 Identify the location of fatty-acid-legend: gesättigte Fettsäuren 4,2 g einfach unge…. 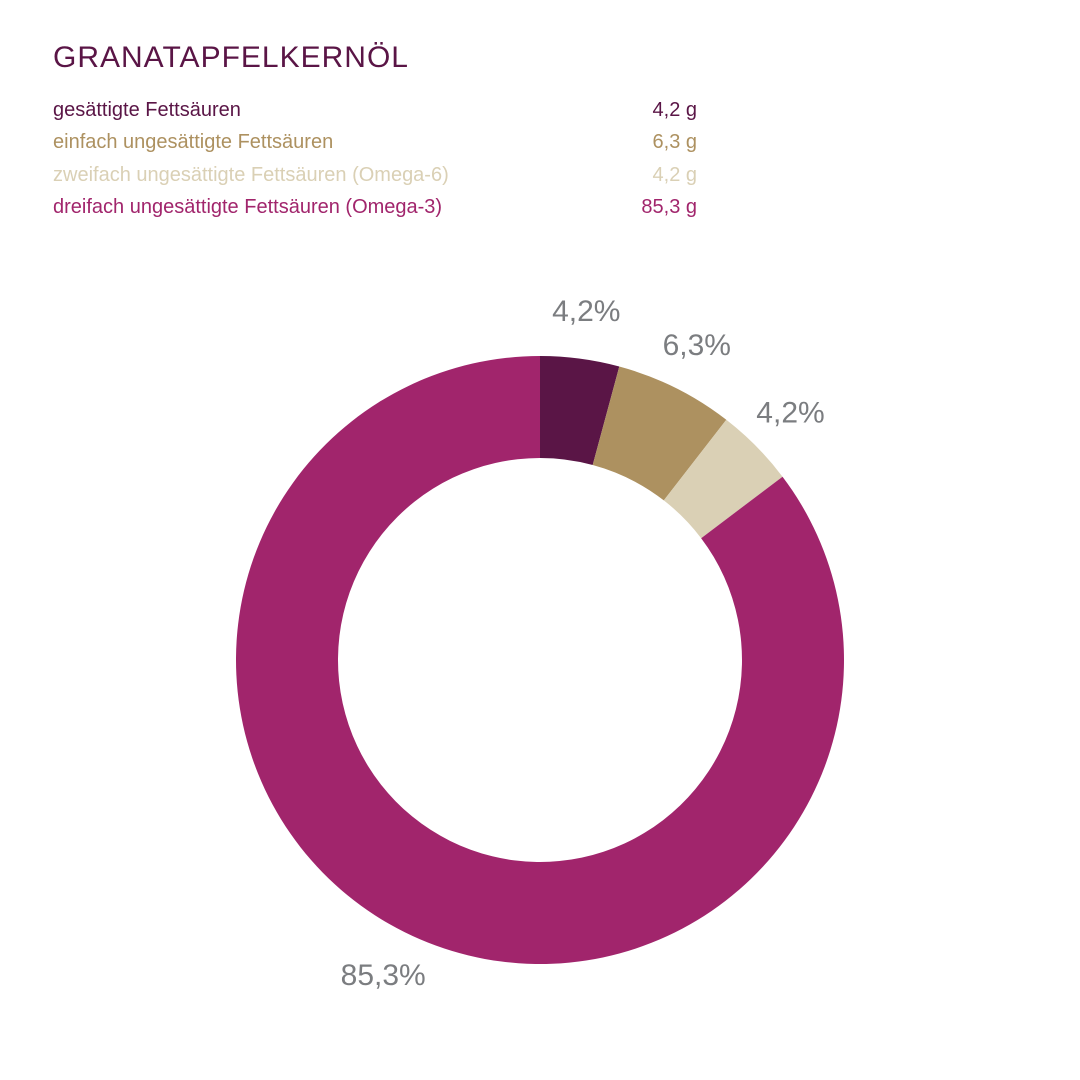
(375, 159).